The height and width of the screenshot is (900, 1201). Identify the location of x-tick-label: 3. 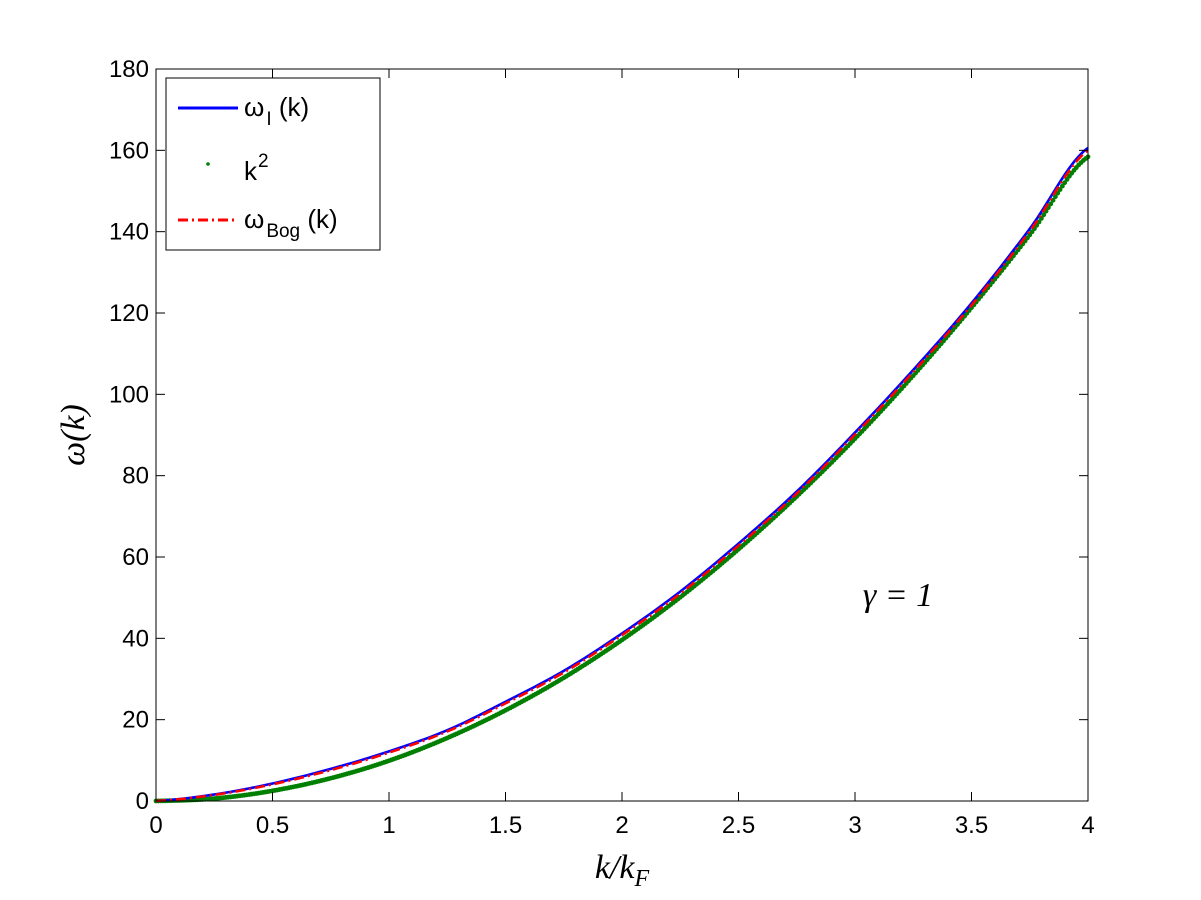
(854, 825).